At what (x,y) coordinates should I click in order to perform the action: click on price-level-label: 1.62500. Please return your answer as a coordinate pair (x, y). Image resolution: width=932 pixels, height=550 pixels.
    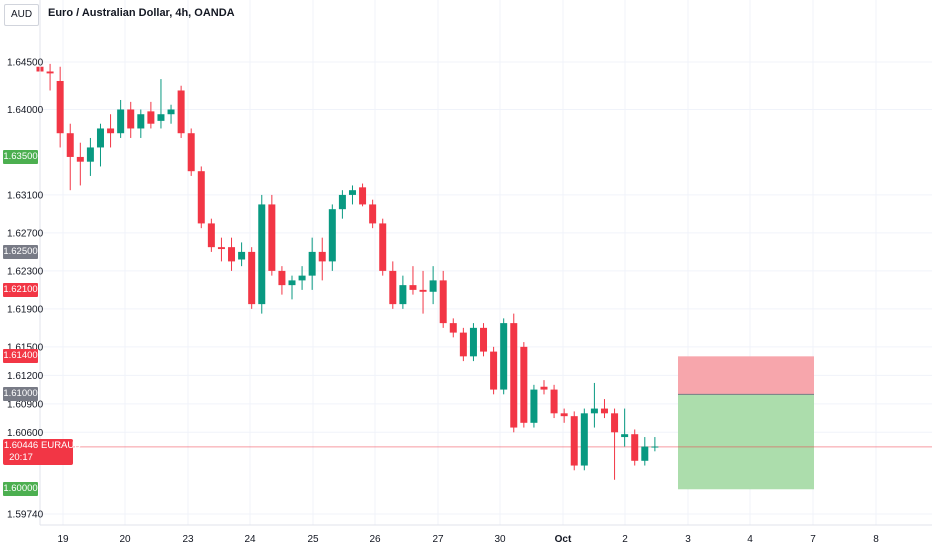
    Looking at the image, I should click on (20, 251).